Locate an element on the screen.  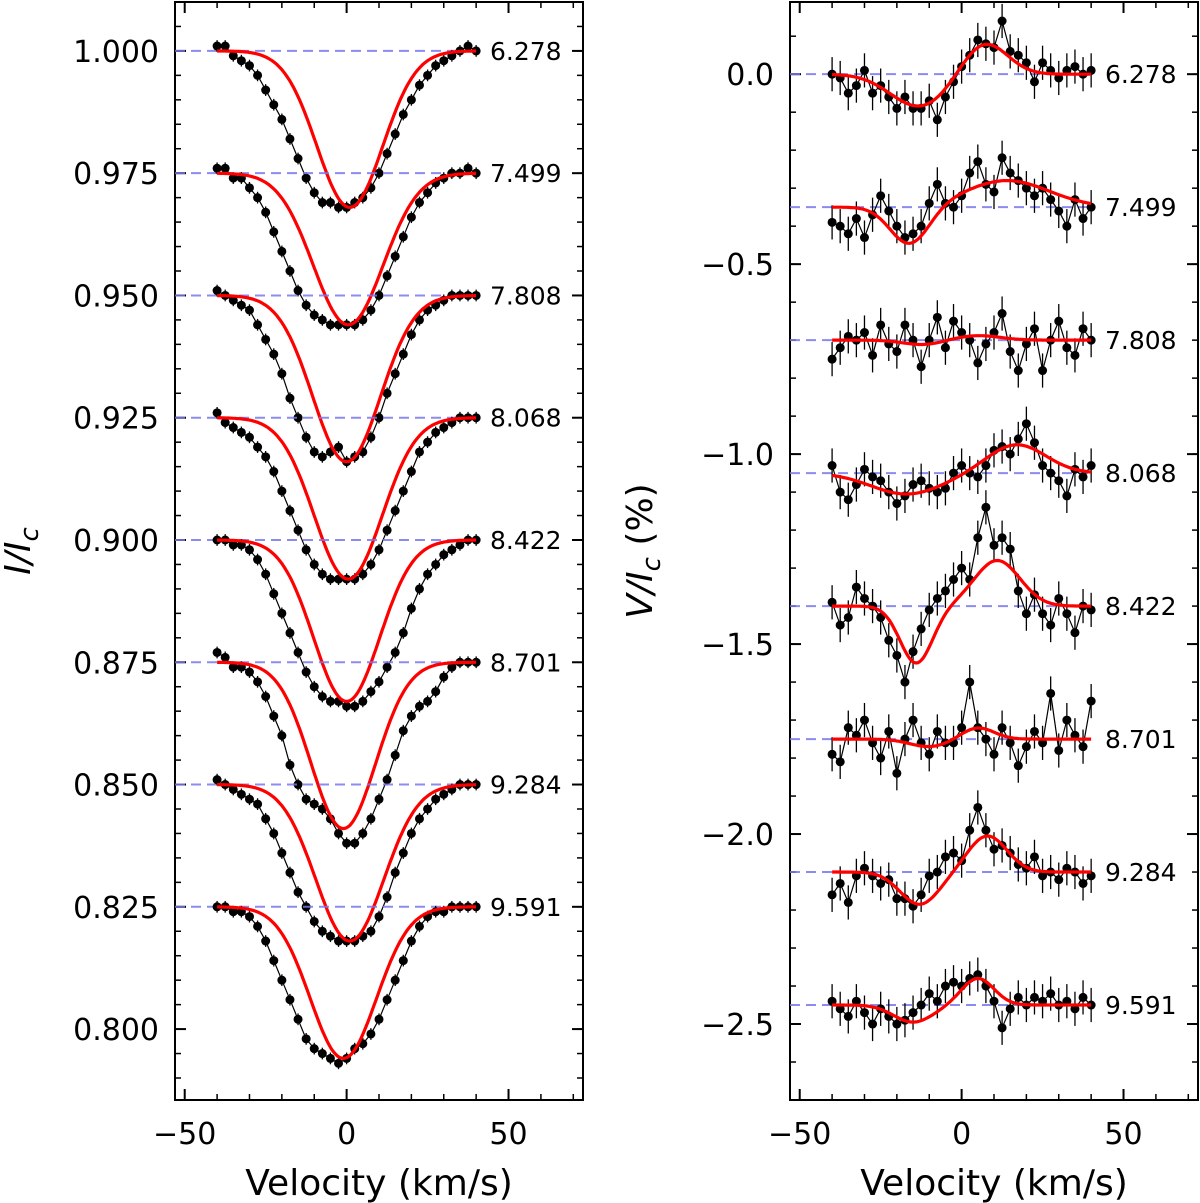
y-tick-label: 0.925 is located at coordinates (116, 419).